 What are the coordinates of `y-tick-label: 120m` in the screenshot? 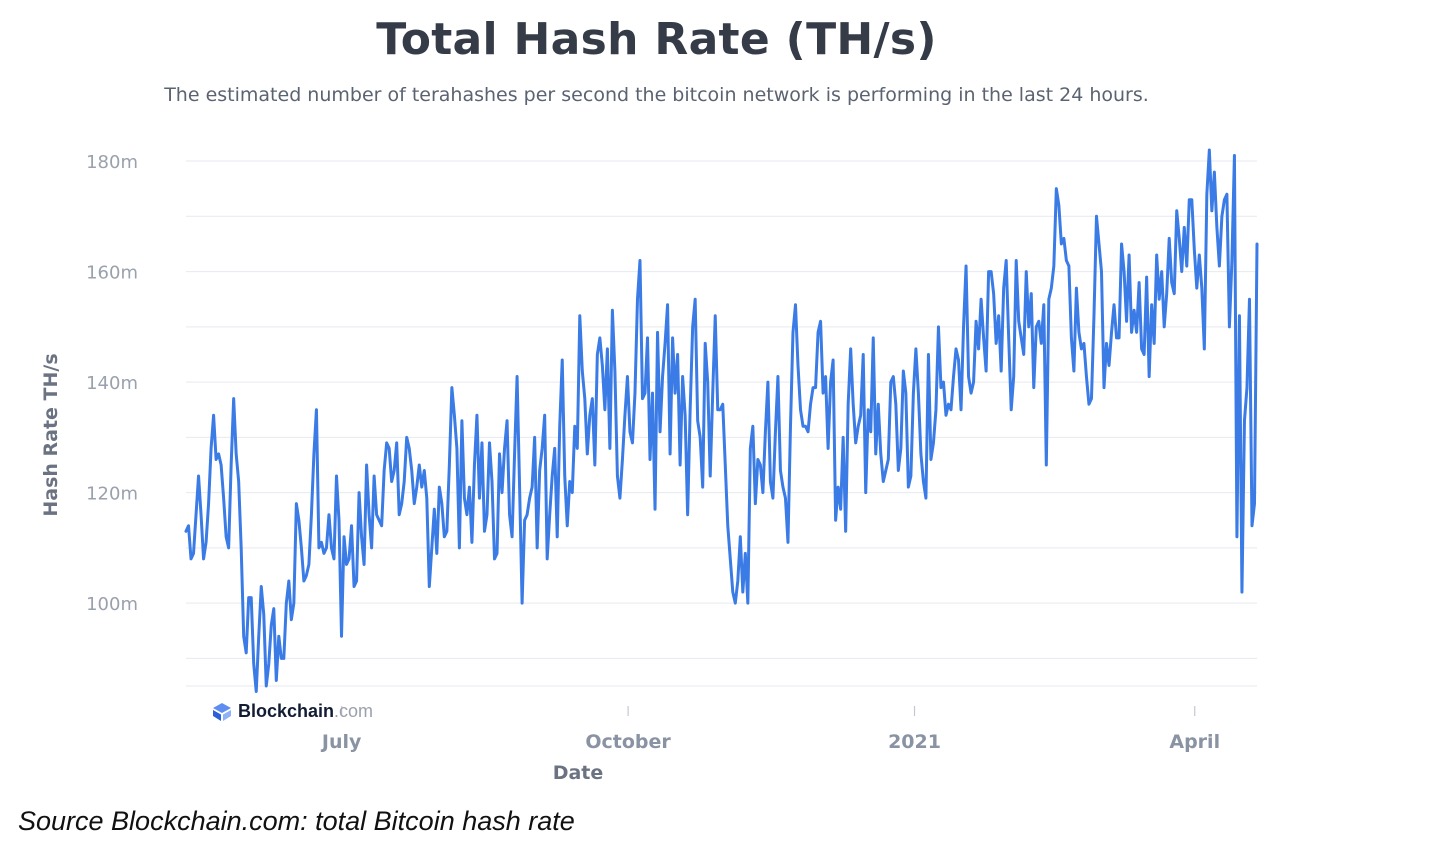 It's located at (112, 494).